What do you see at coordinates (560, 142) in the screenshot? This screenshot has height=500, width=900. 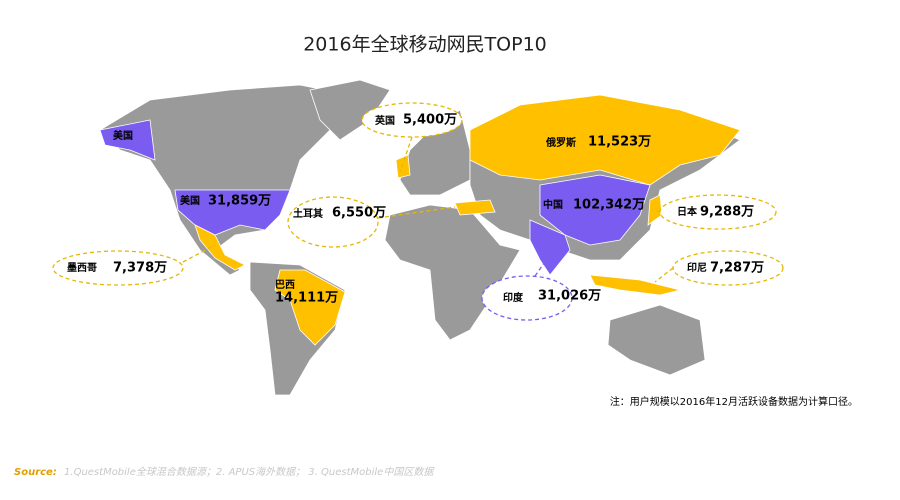 I see `country-name: 俄罗斯` at bounding box center [560, 142].